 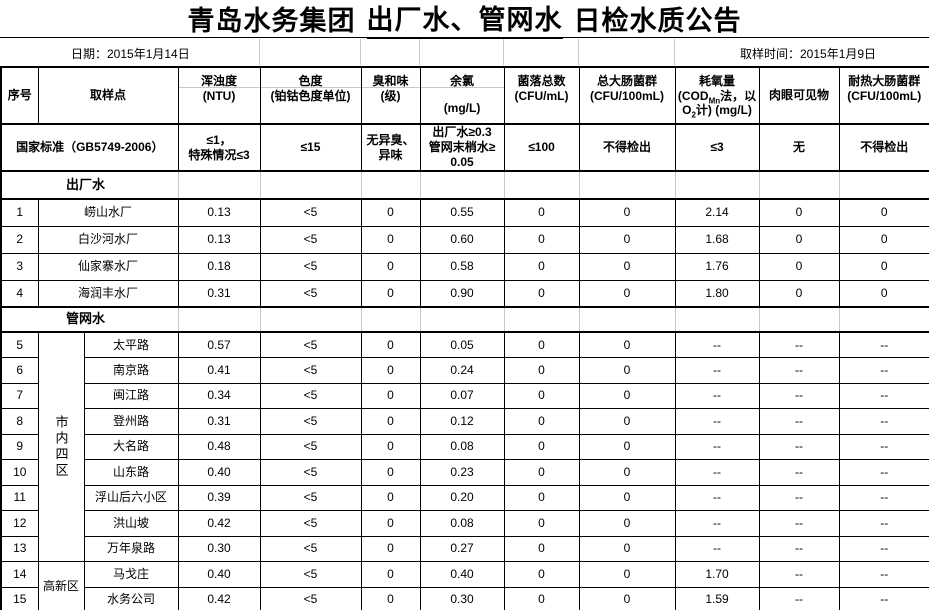 I want to click on value-cell: 2.14, so click(x=717, y=212).